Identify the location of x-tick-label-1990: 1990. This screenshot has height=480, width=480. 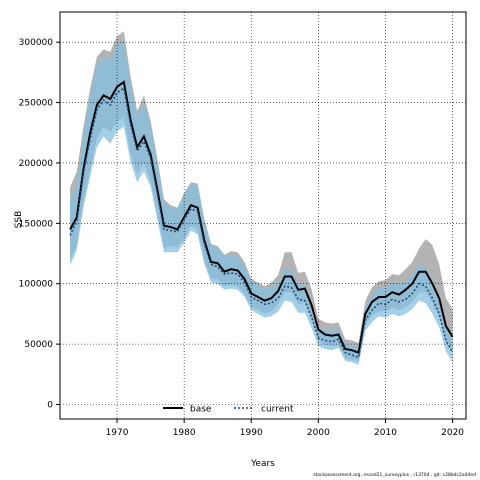
(251, 433).